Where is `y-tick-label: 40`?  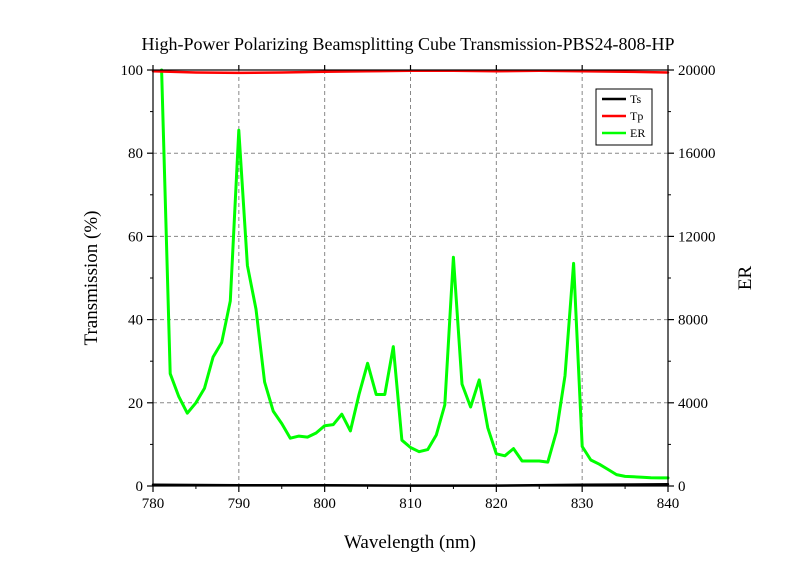 y-tick-label: 40 is located at coordinates (135, 321).